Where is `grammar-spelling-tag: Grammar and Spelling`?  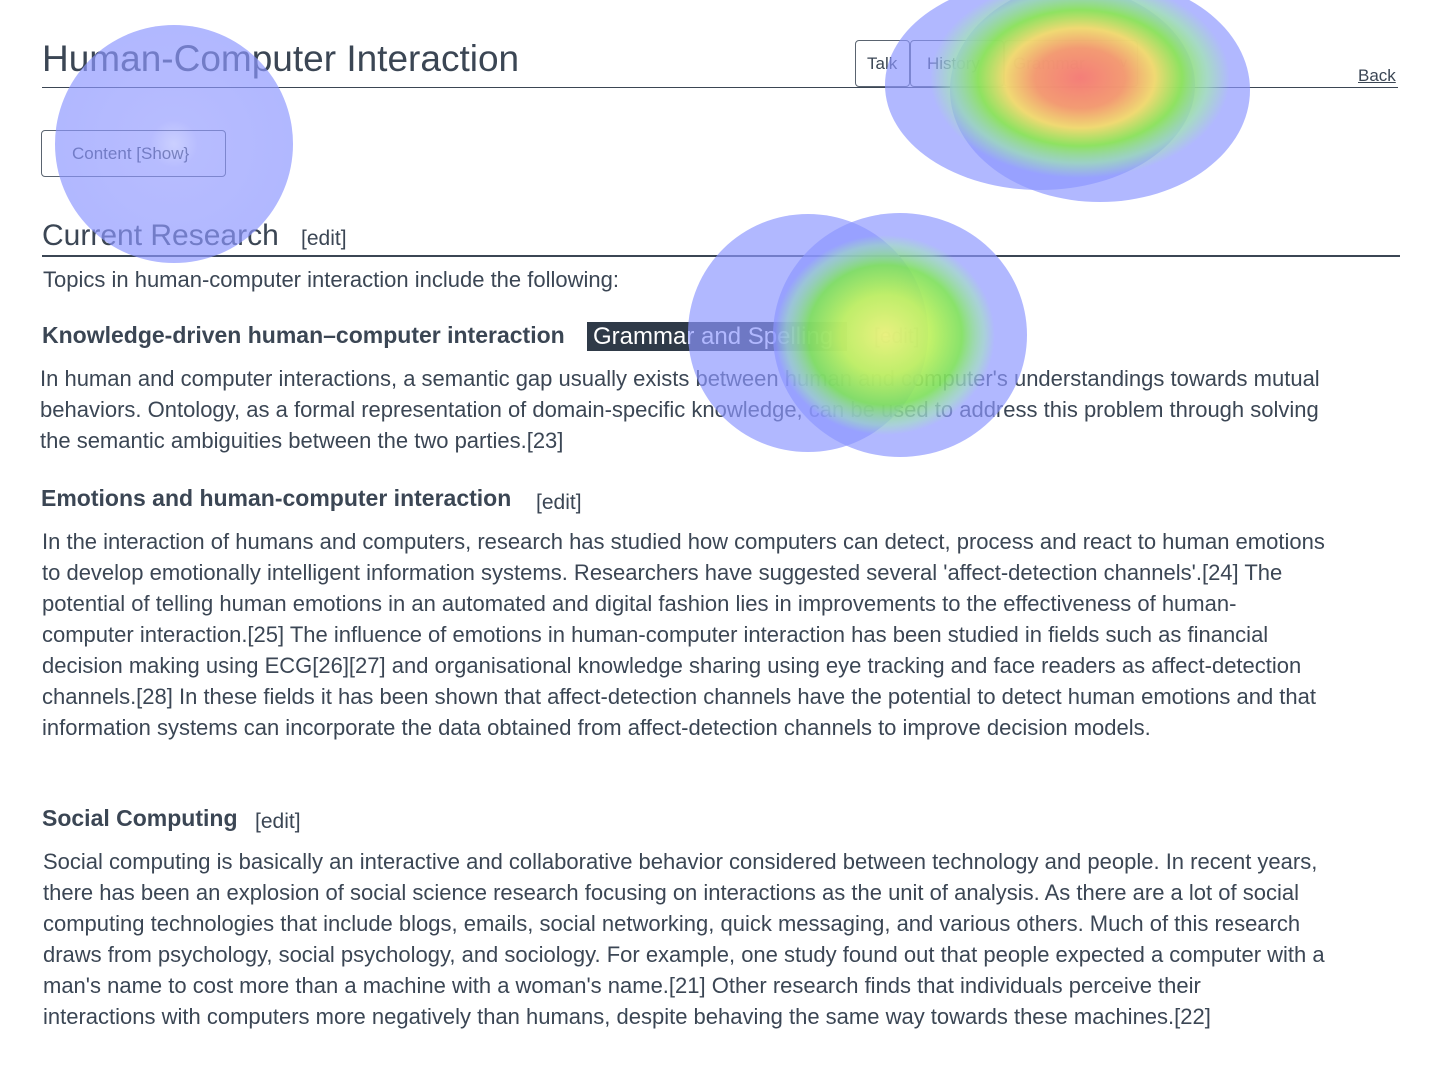
grammar-spelling-tag: Grammar and Spelling is located at coordinates (717, 336).